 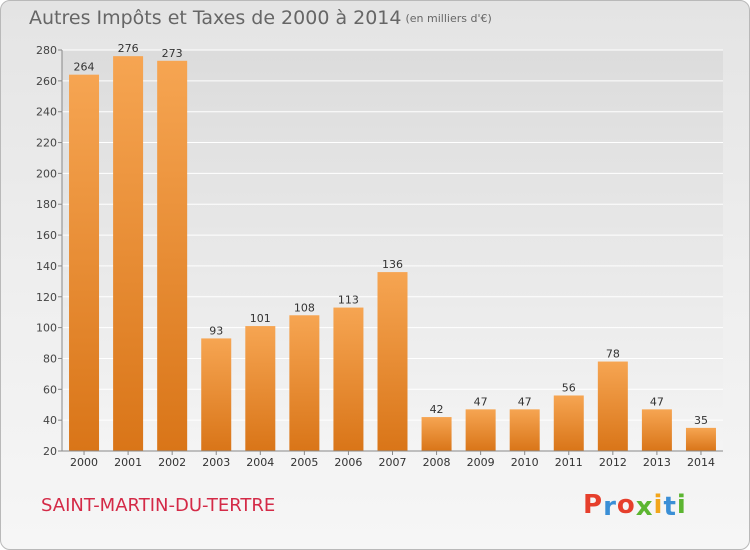 What do you see at coordinates (626, 505) in the screenshot?
I see `logo-letter: o` at bounding box center [626, 505].